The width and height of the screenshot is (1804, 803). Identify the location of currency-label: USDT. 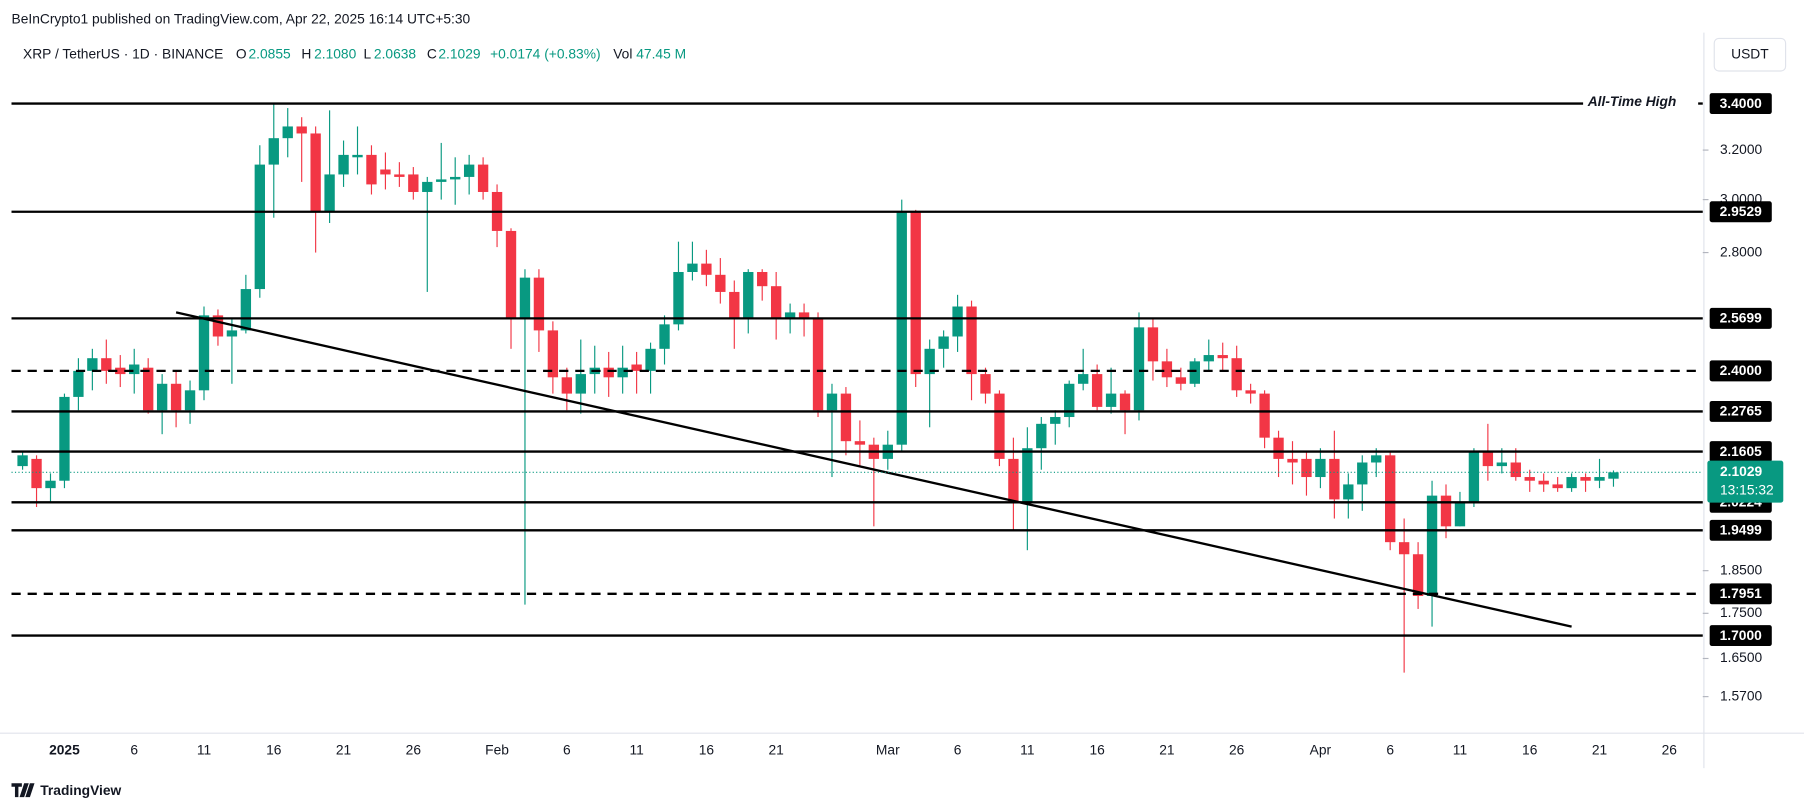
(1750, 53).